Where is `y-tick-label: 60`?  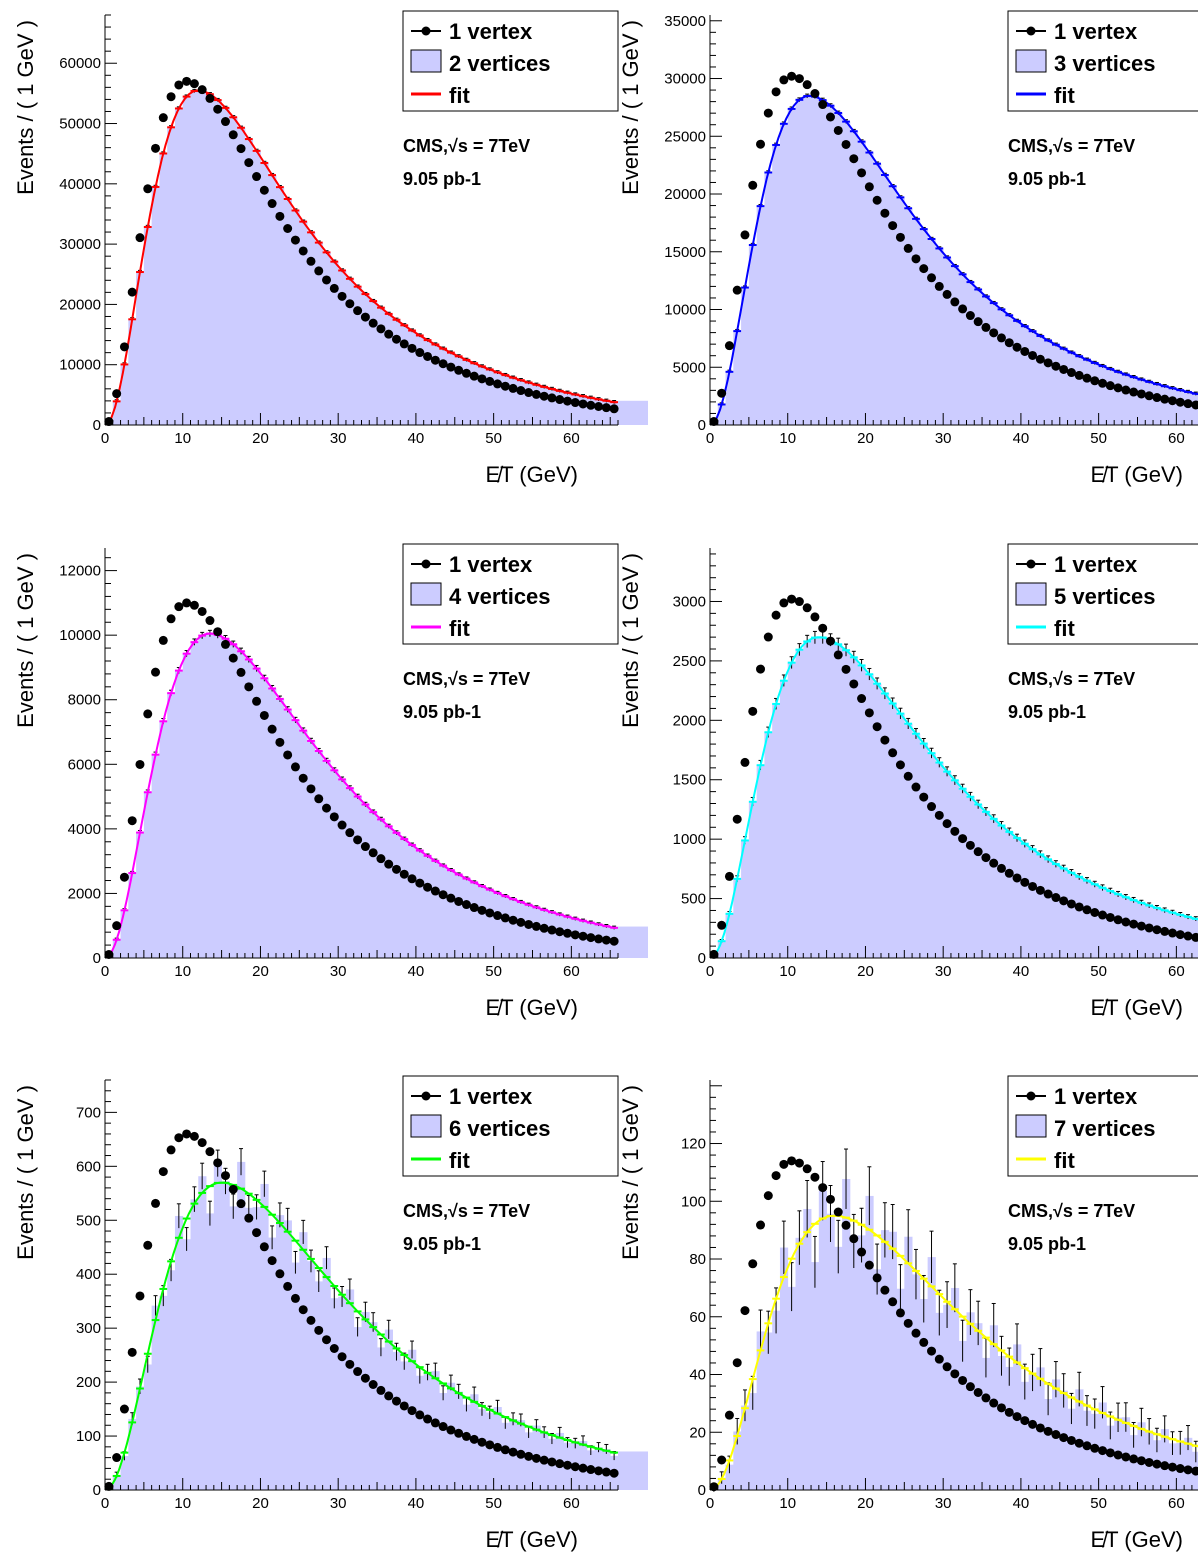
y-tick-label: 60 is located at coordinates (697, 1317).